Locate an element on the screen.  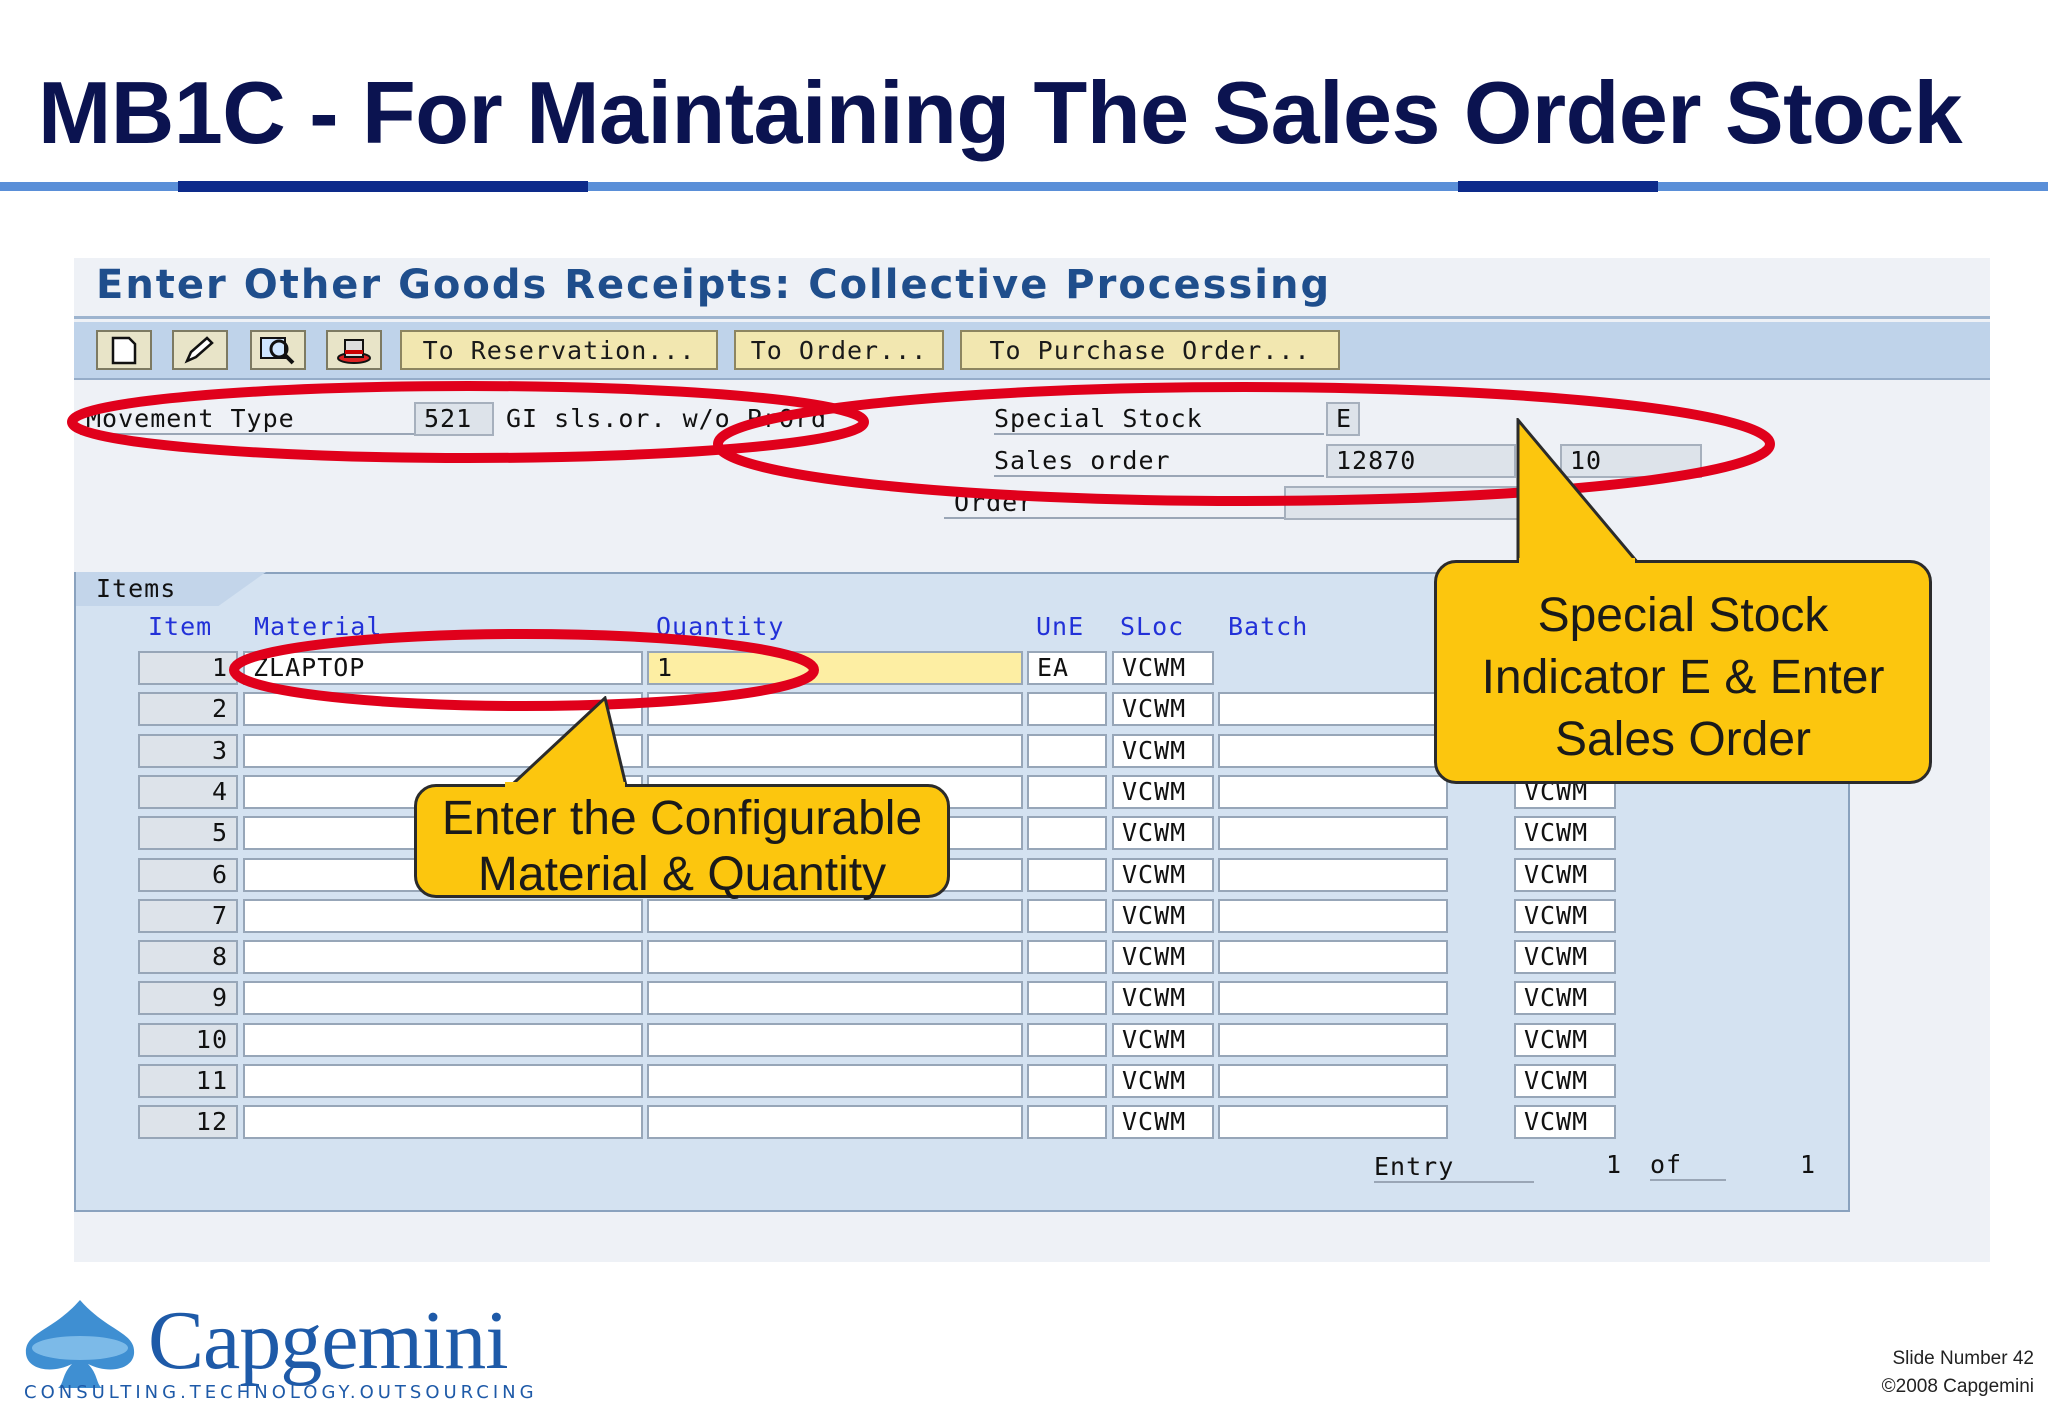
item-number-cell: 1 is located at coordinates (188, 668).